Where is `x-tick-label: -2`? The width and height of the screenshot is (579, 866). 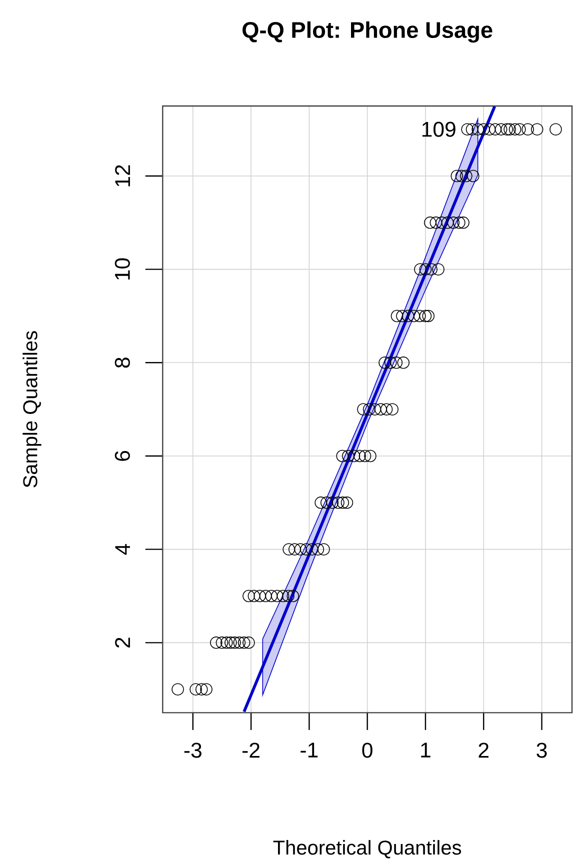 x-tick-label: -2 is located at coordinates (251, 750).